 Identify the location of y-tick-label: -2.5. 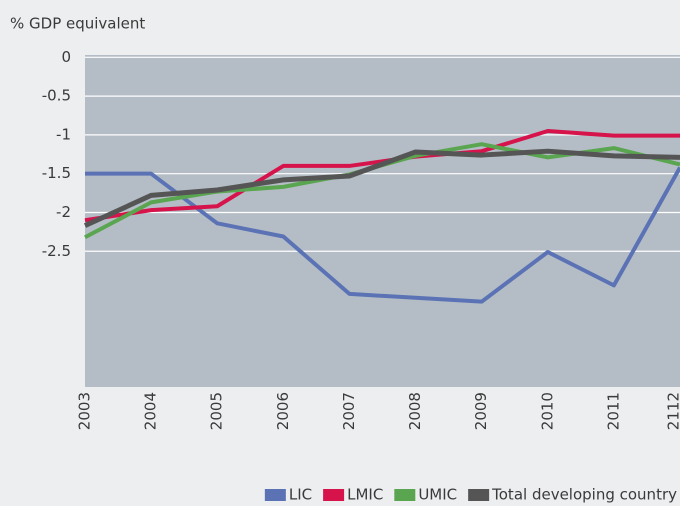
(56, 251).